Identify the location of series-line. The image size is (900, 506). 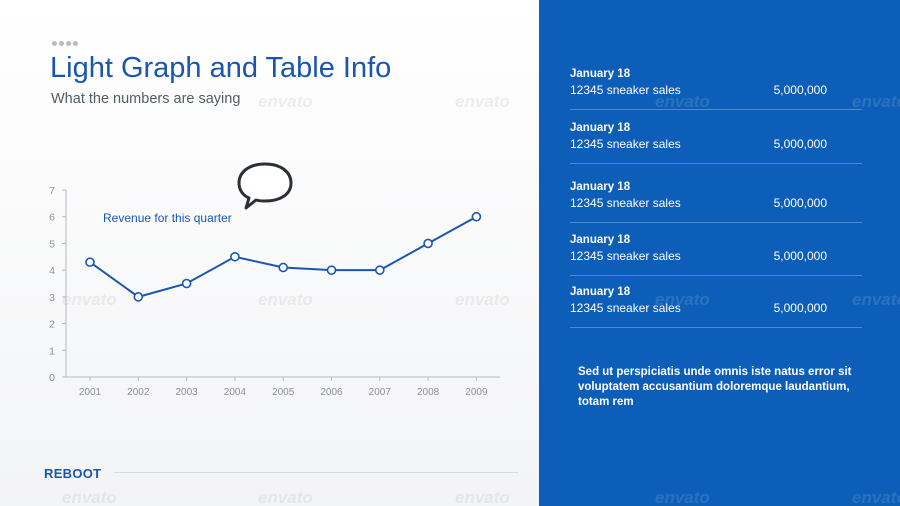
(283, 256).